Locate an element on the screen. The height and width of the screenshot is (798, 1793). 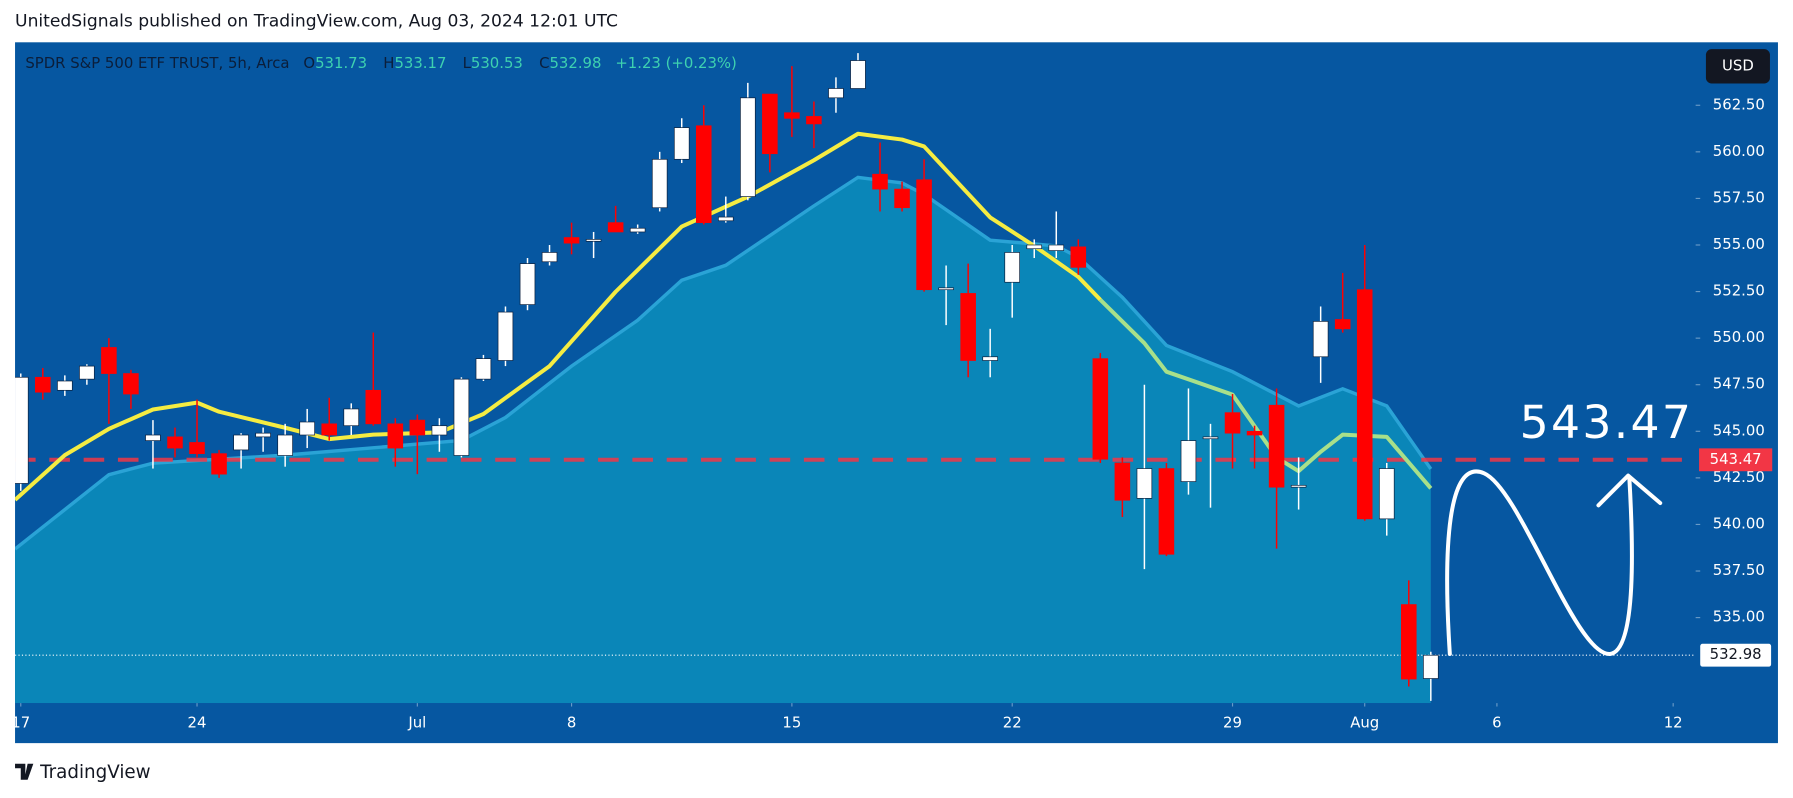
ohlc-value: 532.98 is located at coordinates (575, 63).